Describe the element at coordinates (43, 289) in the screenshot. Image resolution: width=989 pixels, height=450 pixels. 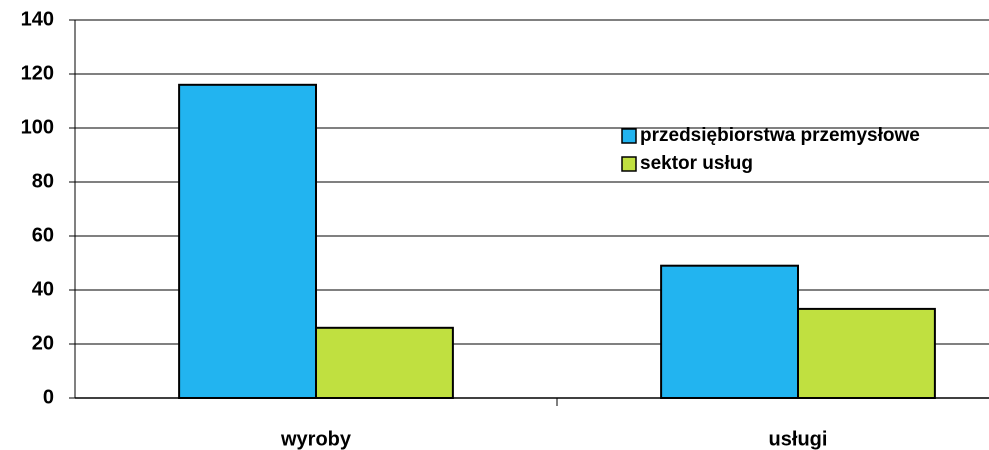
I see `y-tick-label: 40` at that location.